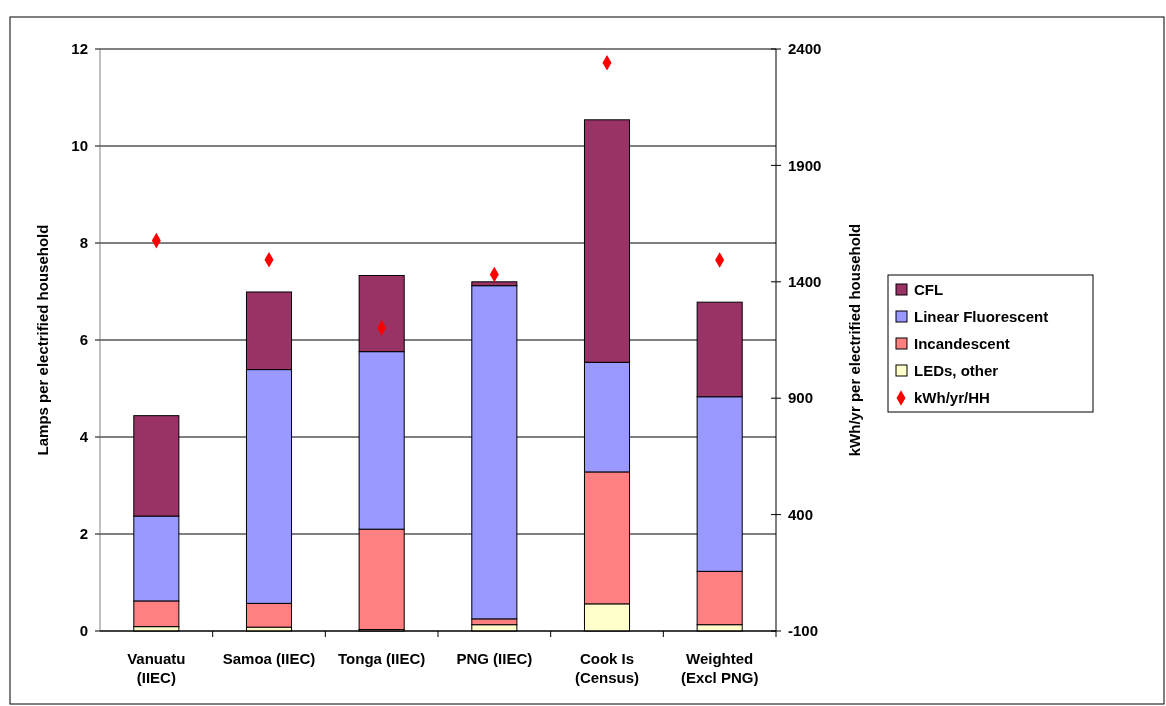 This screenshot has width=1166, height=706. What do you see at coordinates (79, 49) in the screenshot?
I see `y-tick-label: 12` at bounding box center [79, 49].